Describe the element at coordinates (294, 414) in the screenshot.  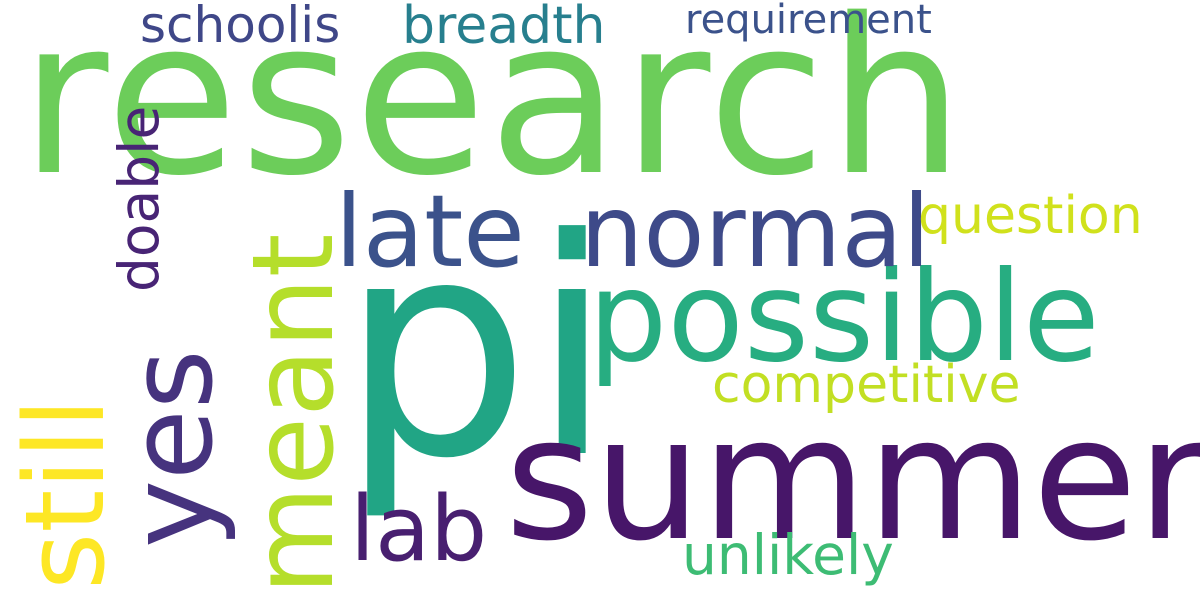
I see `word-meant: meant` at that location.